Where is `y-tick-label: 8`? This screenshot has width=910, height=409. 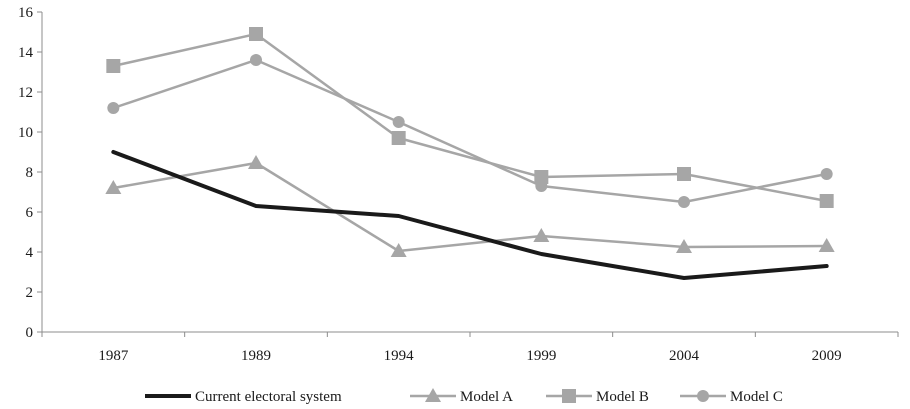 y-tick-label: 8 is located at coordinates (30, 173).